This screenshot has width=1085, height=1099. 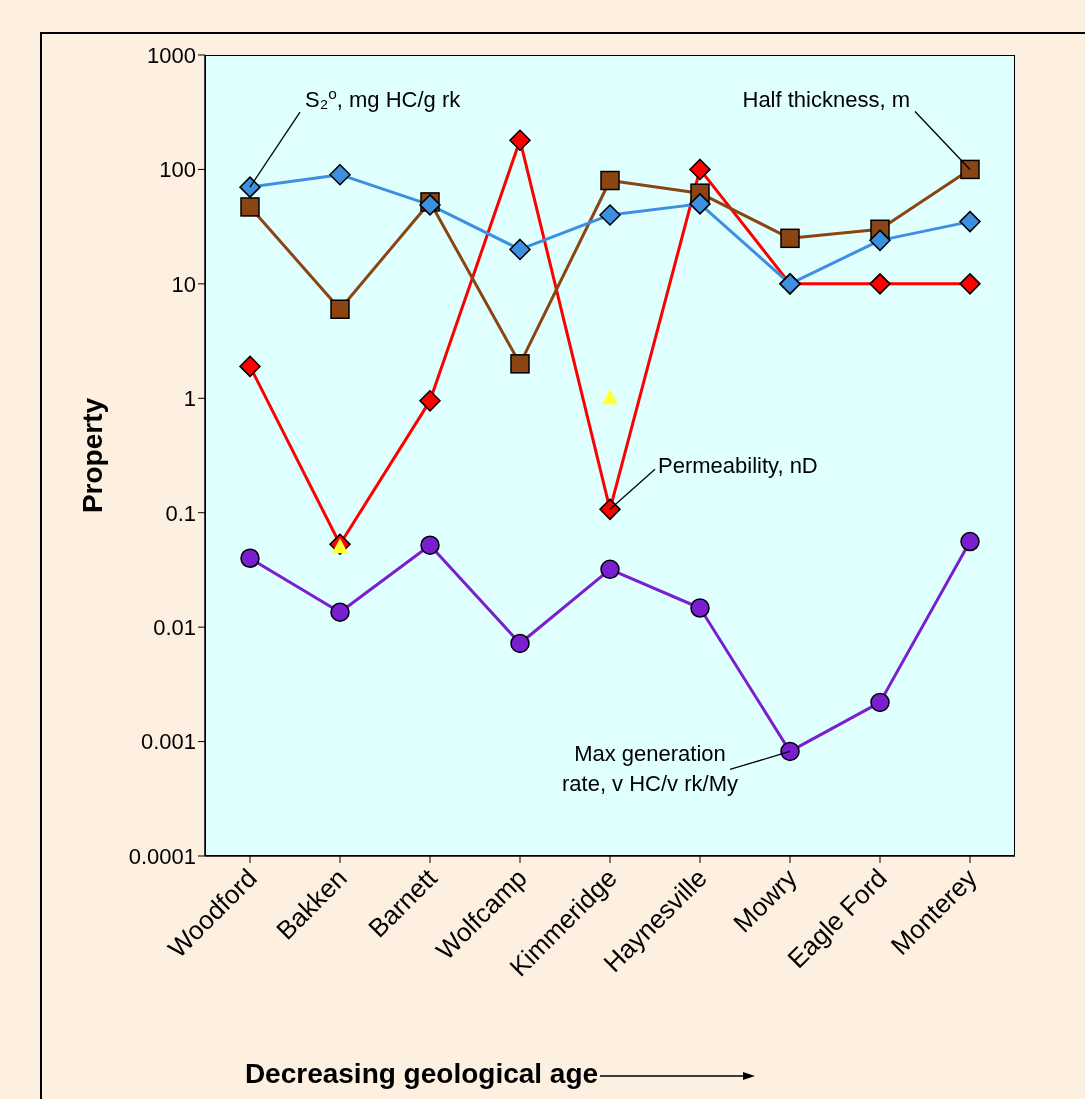 I want to click on x-axis-title: Decreasing geological age, so click(x=421, y=1073).